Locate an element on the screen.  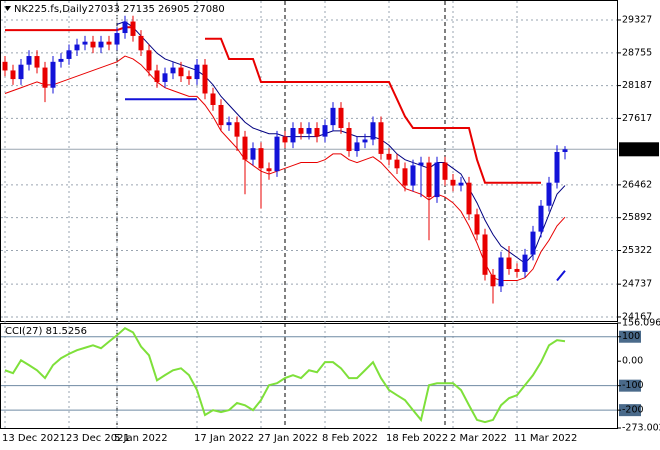
y-tick-label: 24737 is located at coordinates (637, 284).